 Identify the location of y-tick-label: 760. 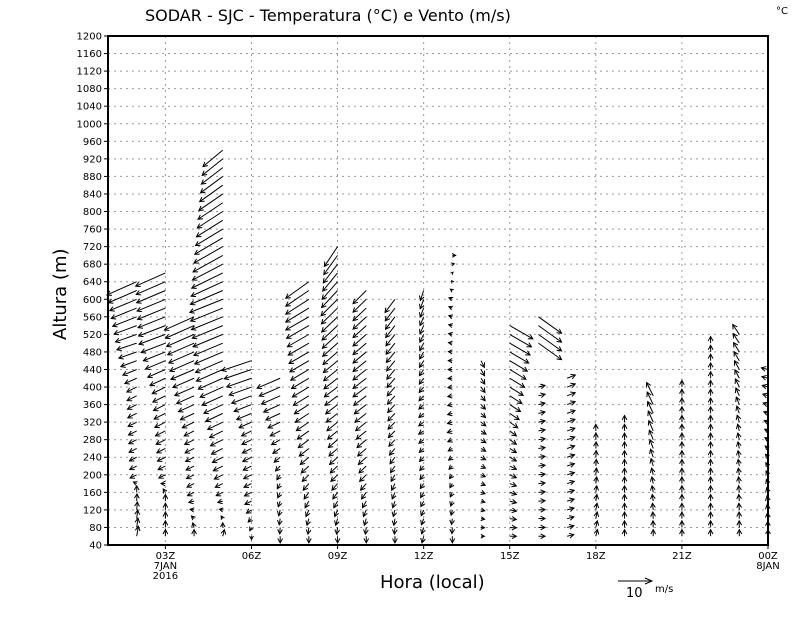
(92, 230).